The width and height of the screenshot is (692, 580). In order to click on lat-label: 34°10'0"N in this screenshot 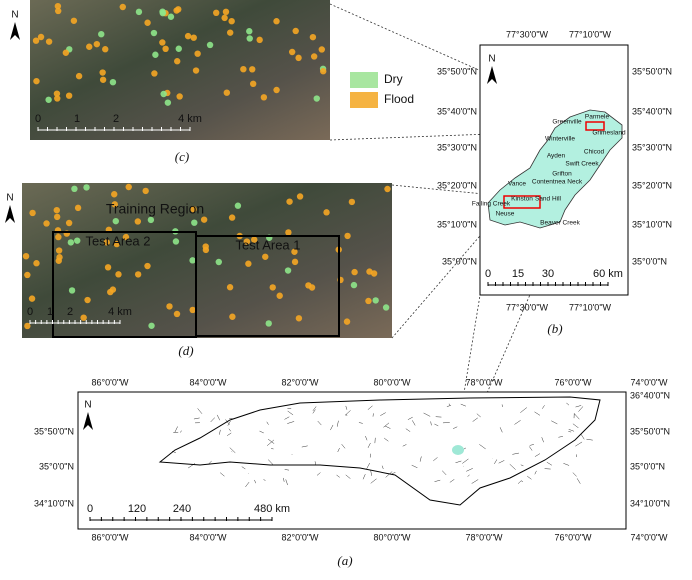, I will do `click(54, 503)`.